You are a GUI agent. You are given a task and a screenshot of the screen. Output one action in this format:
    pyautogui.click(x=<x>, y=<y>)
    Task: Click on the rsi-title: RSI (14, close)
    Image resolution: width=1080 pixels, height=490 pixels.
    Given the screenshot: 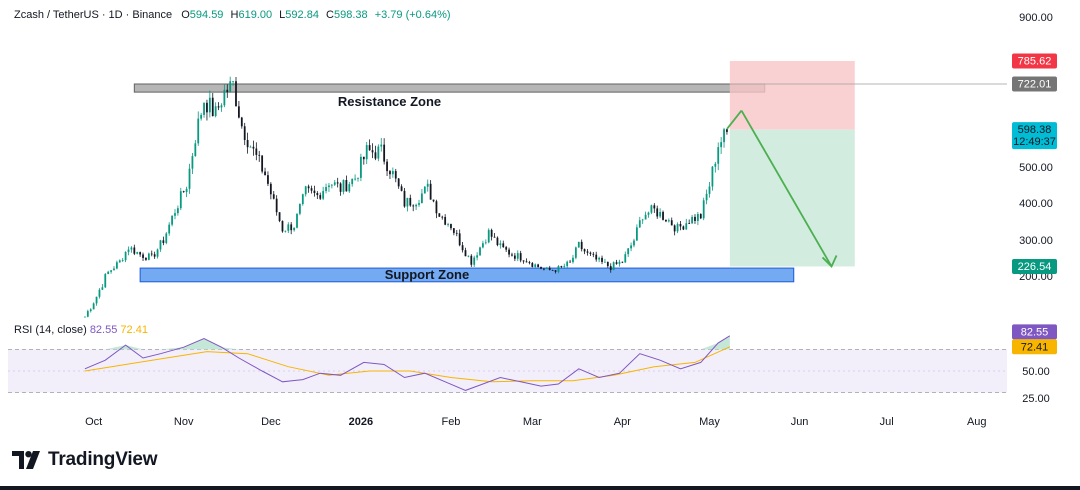 What is the action you would take?
    pyautogui.click(x=50, y=330)
    